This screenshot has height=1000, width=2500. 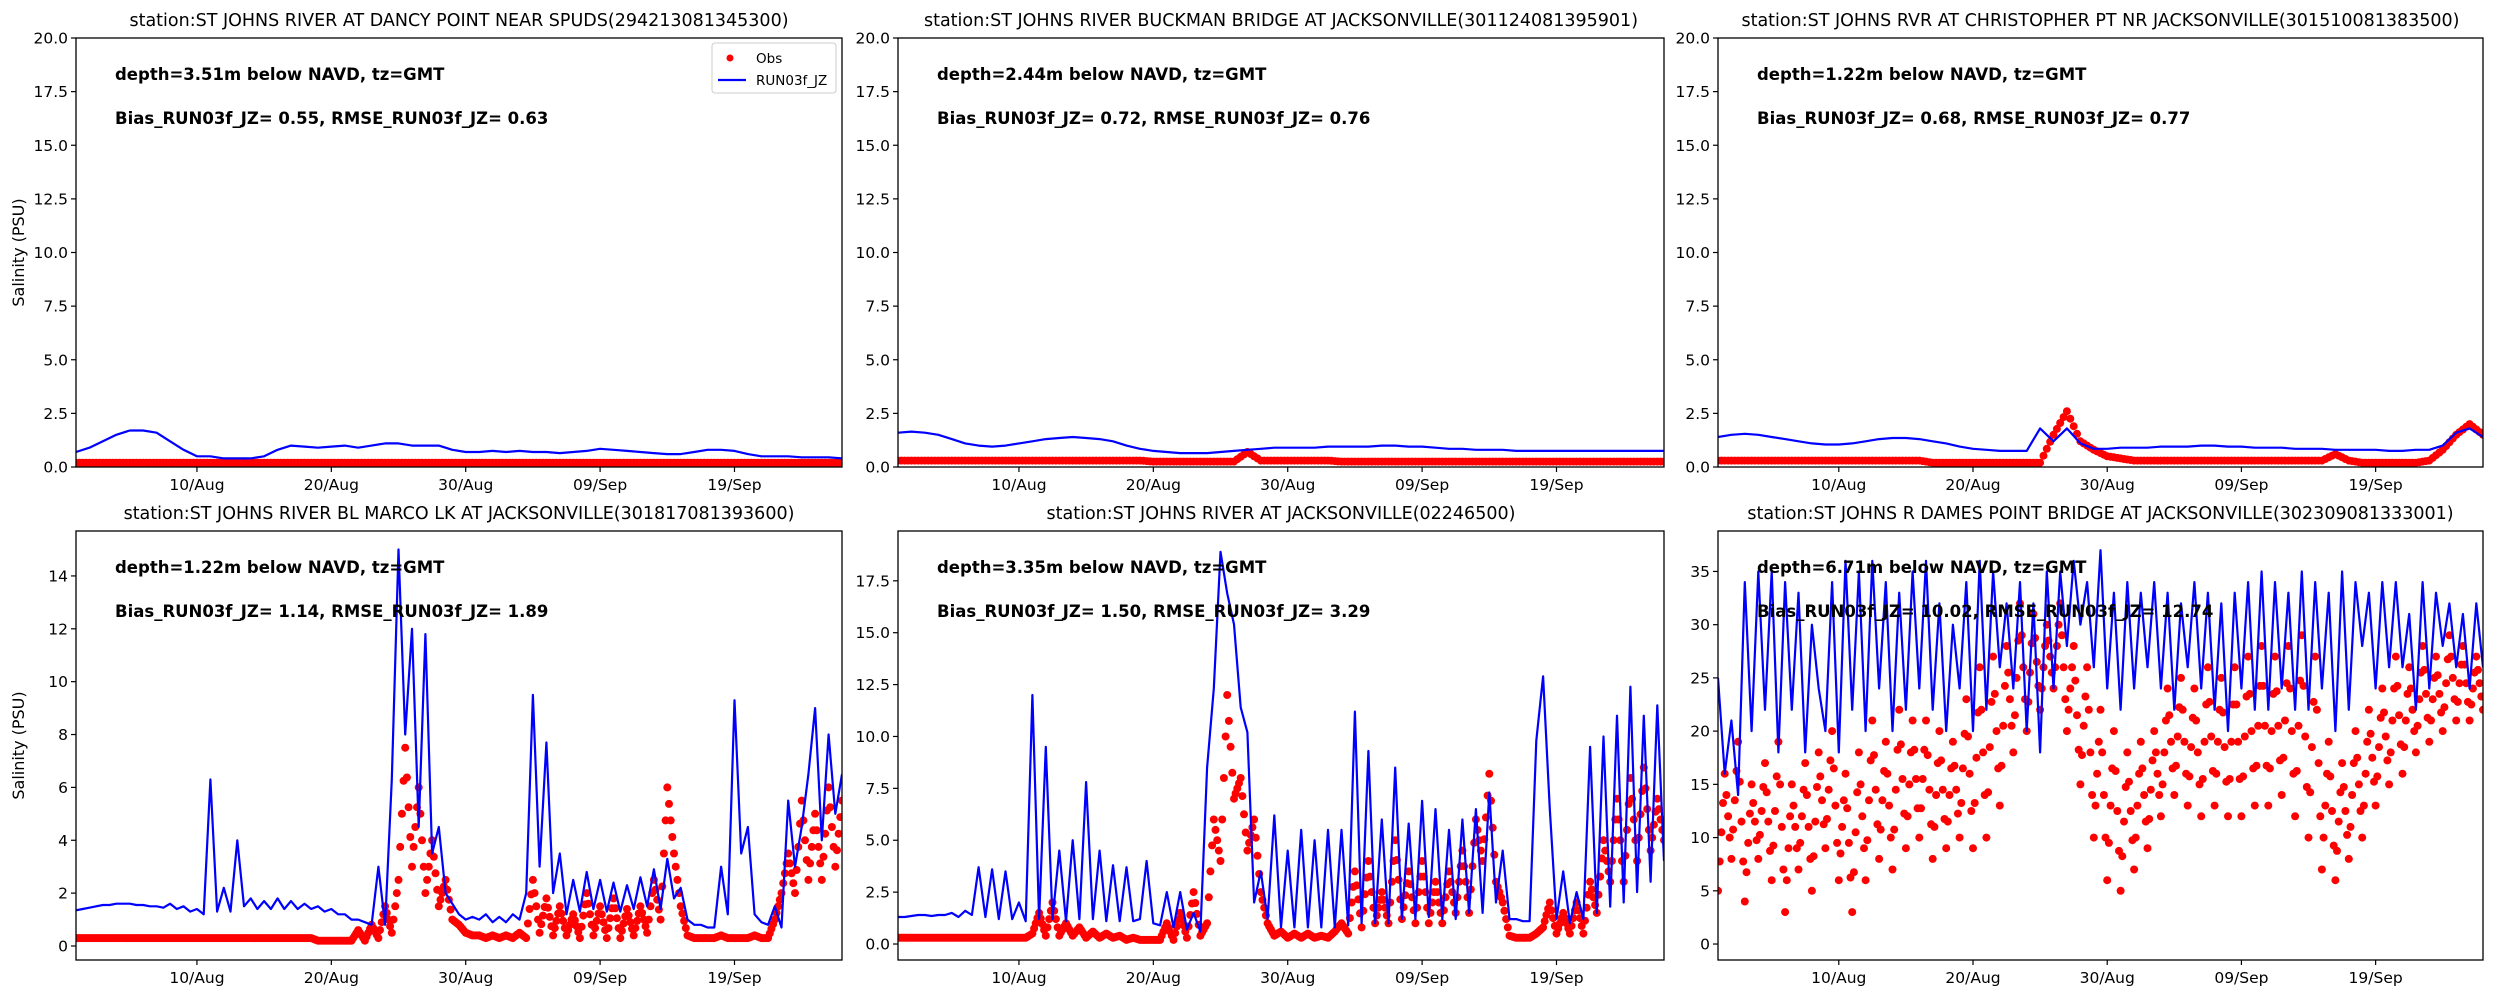 I want to click on y-tick-label: 2, so click(x=63, y=894).